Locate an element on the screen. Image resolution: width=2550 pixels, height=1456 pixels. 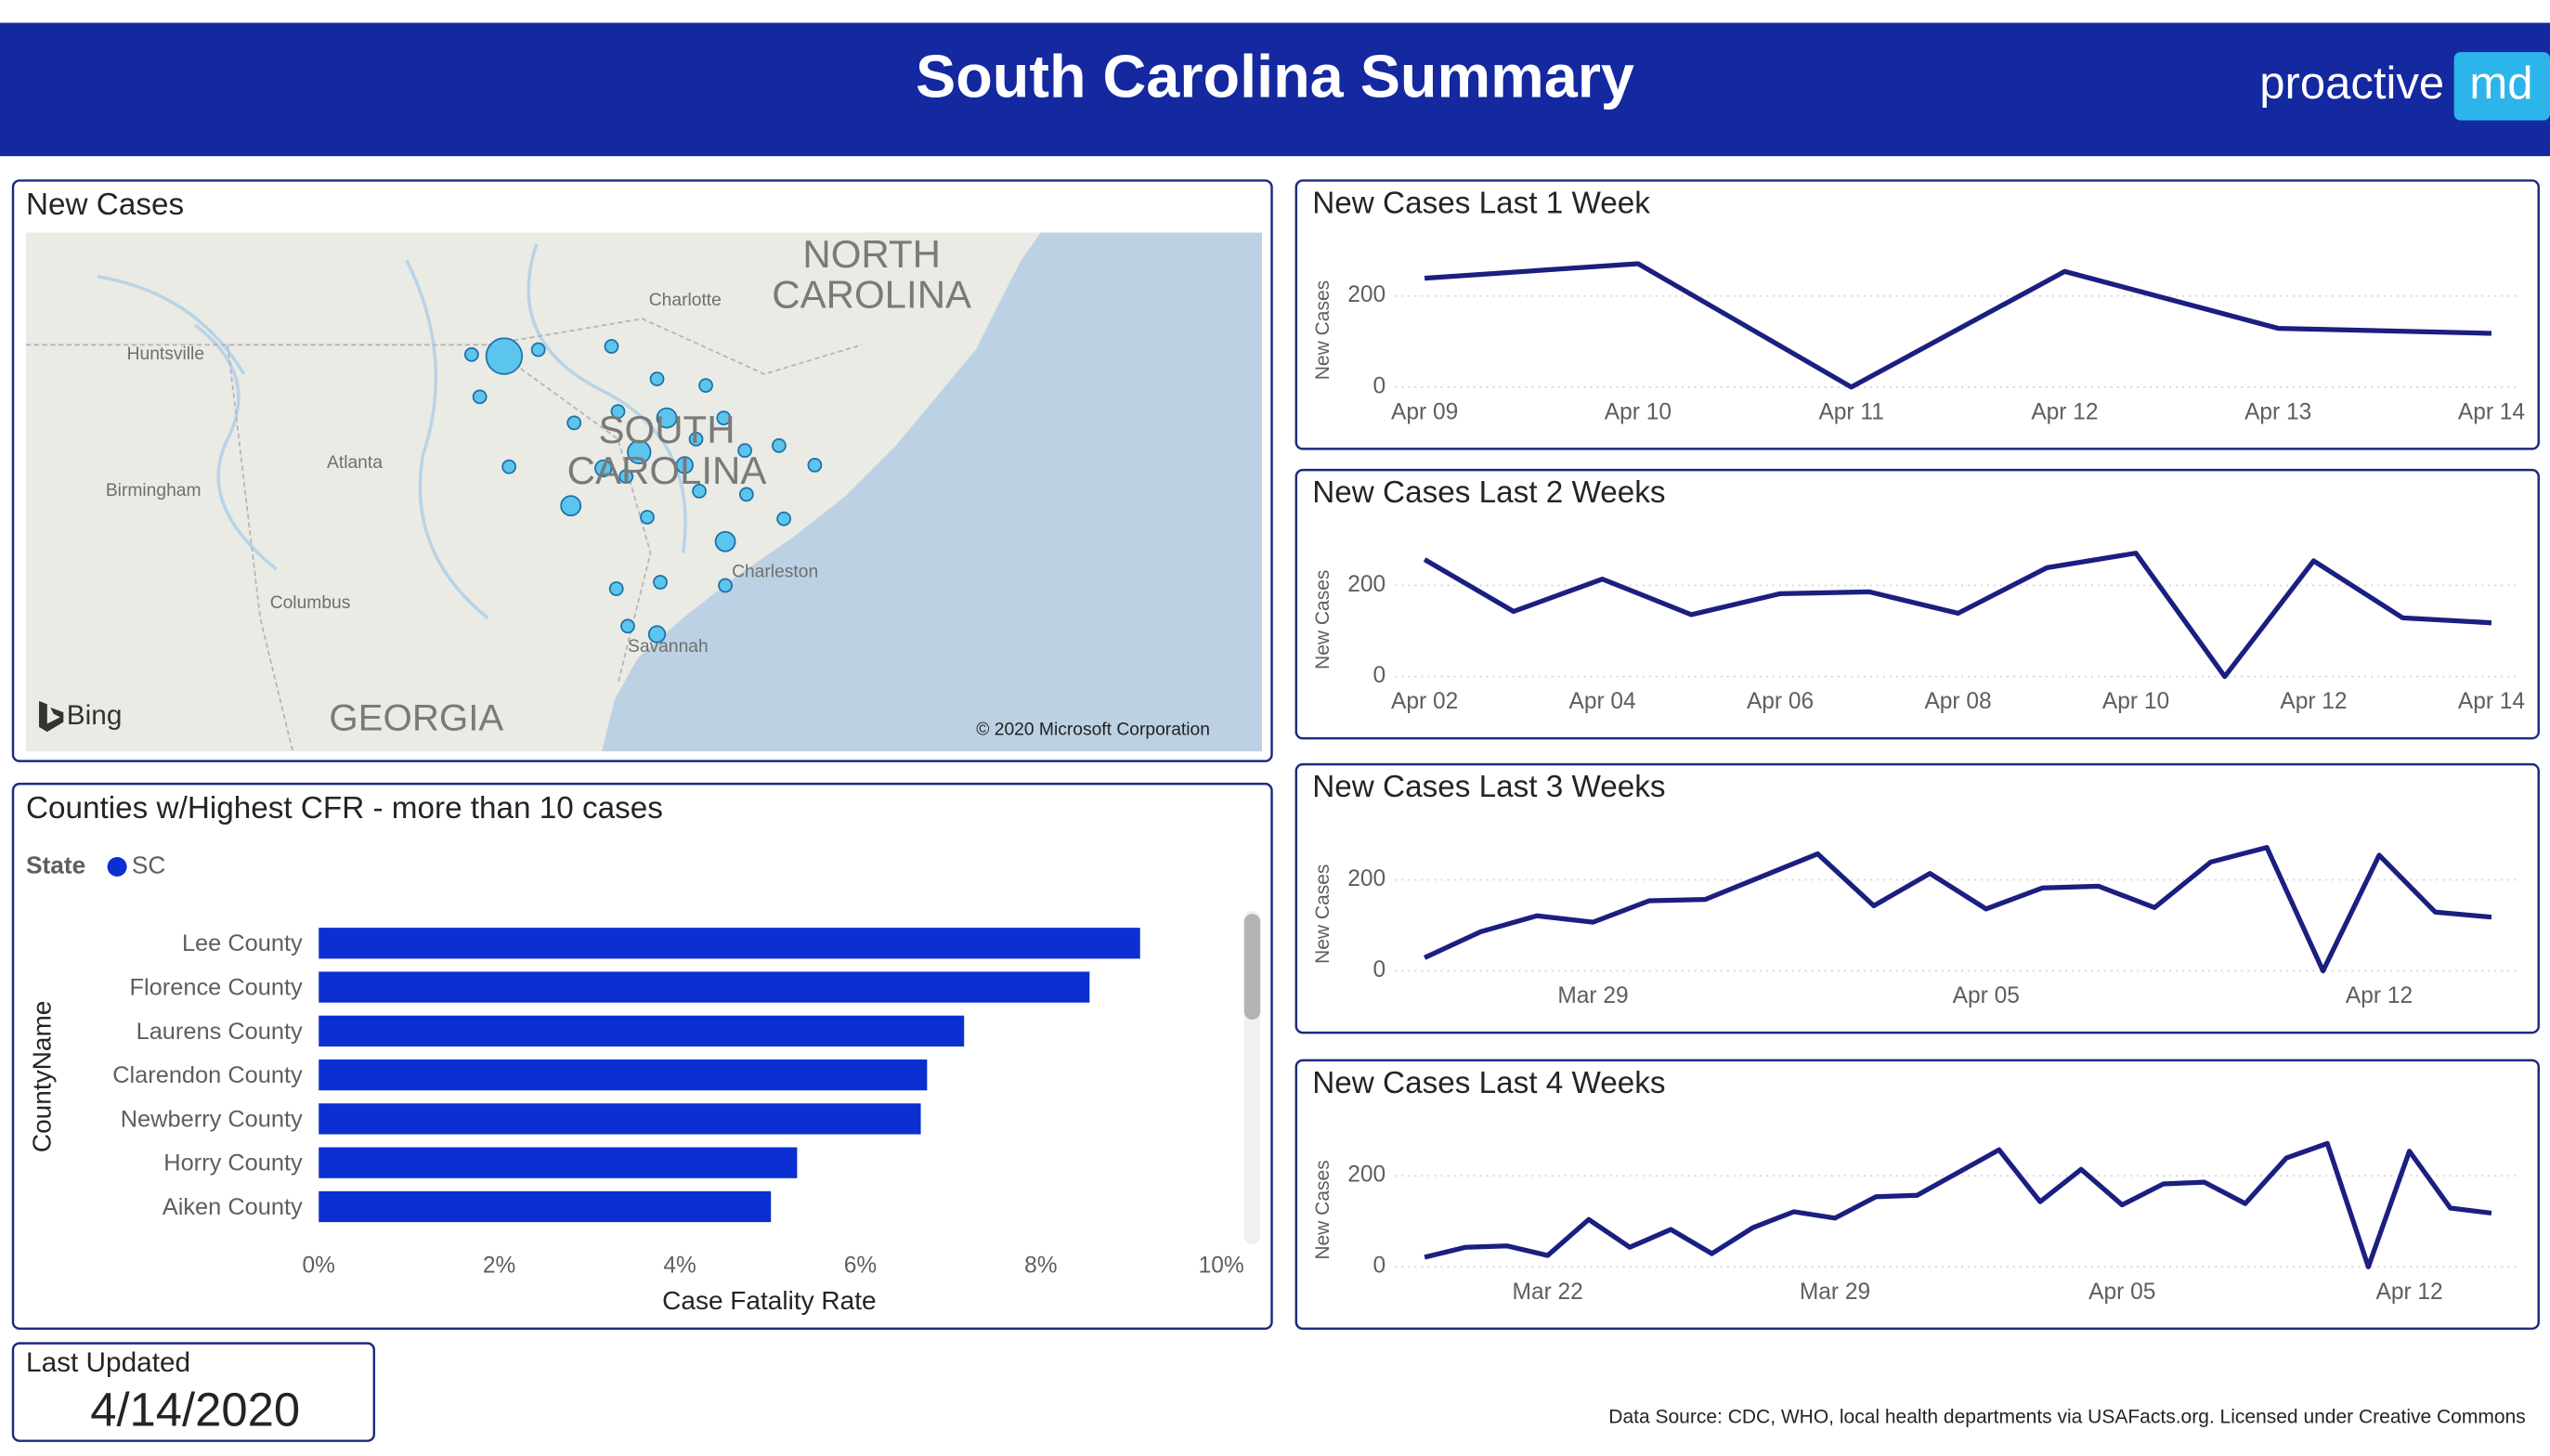
updated-label: Last Updated is located at coordinates (108, 1362).